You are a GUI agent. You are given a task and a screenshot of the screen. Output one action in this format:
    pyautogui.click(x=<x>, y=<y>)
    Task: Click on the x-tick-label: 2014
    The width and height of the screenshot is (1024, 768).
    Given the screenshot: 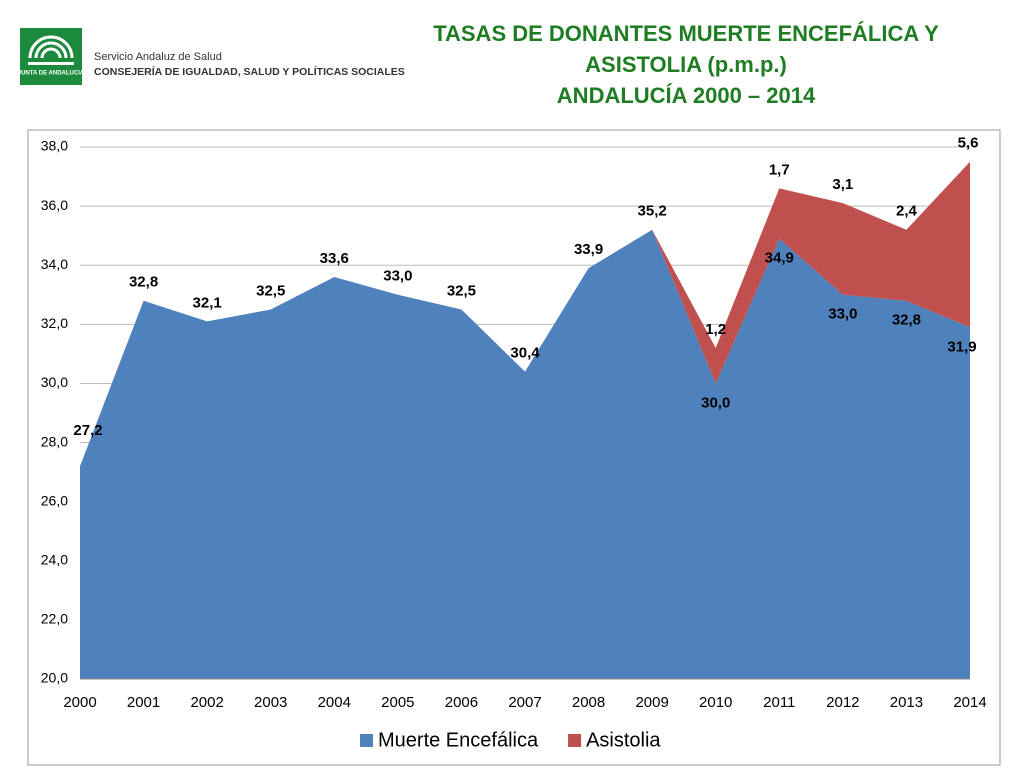 What is the action you would take?
    pyautogui.click(x=969, y=702)
    